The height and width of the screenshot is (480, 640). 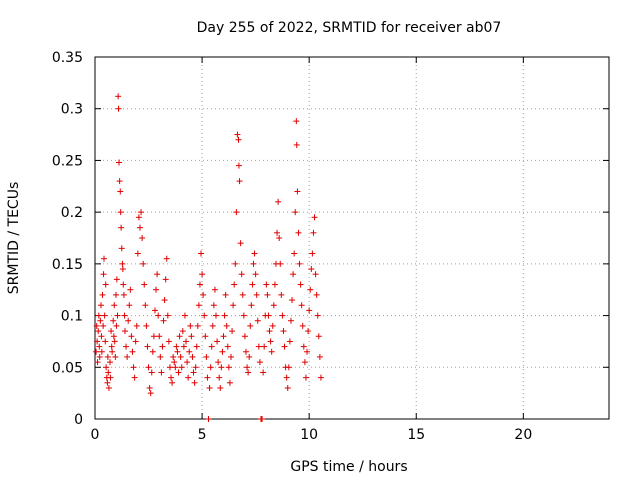 I want to click on y-tick-label: 0.3, so click(x=72, y=110).